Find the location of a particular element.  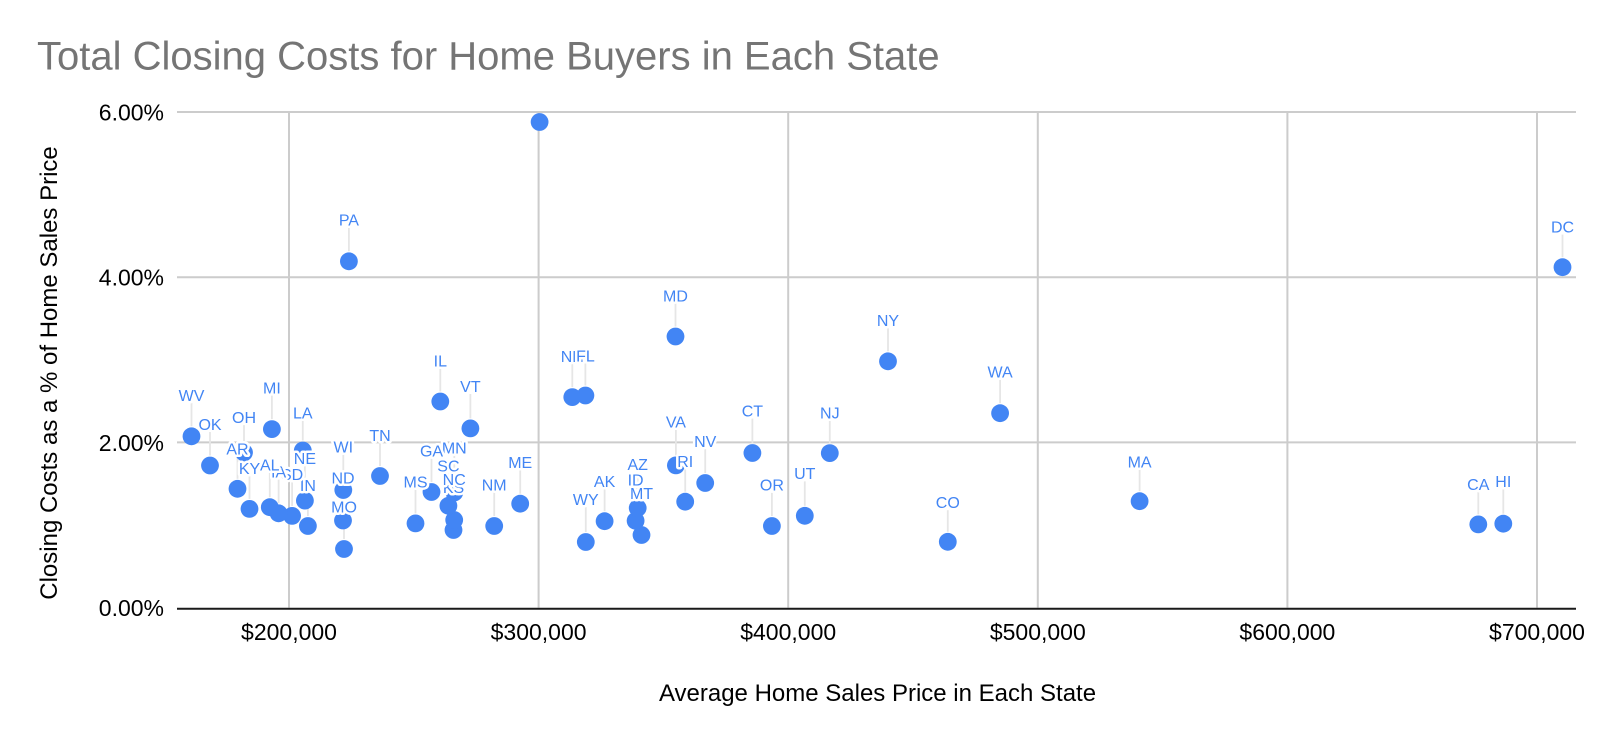

svg-text: AK is located at coordinates (605, 482).